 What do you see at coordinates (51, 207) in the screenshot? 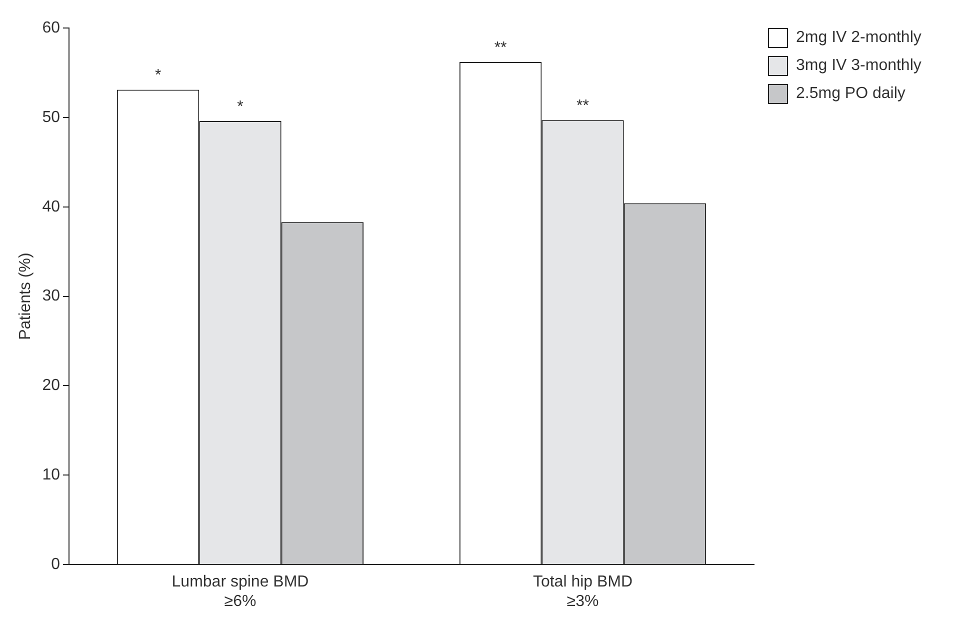
I see `y-tick-label: 40` at bounding box center [51, 207].